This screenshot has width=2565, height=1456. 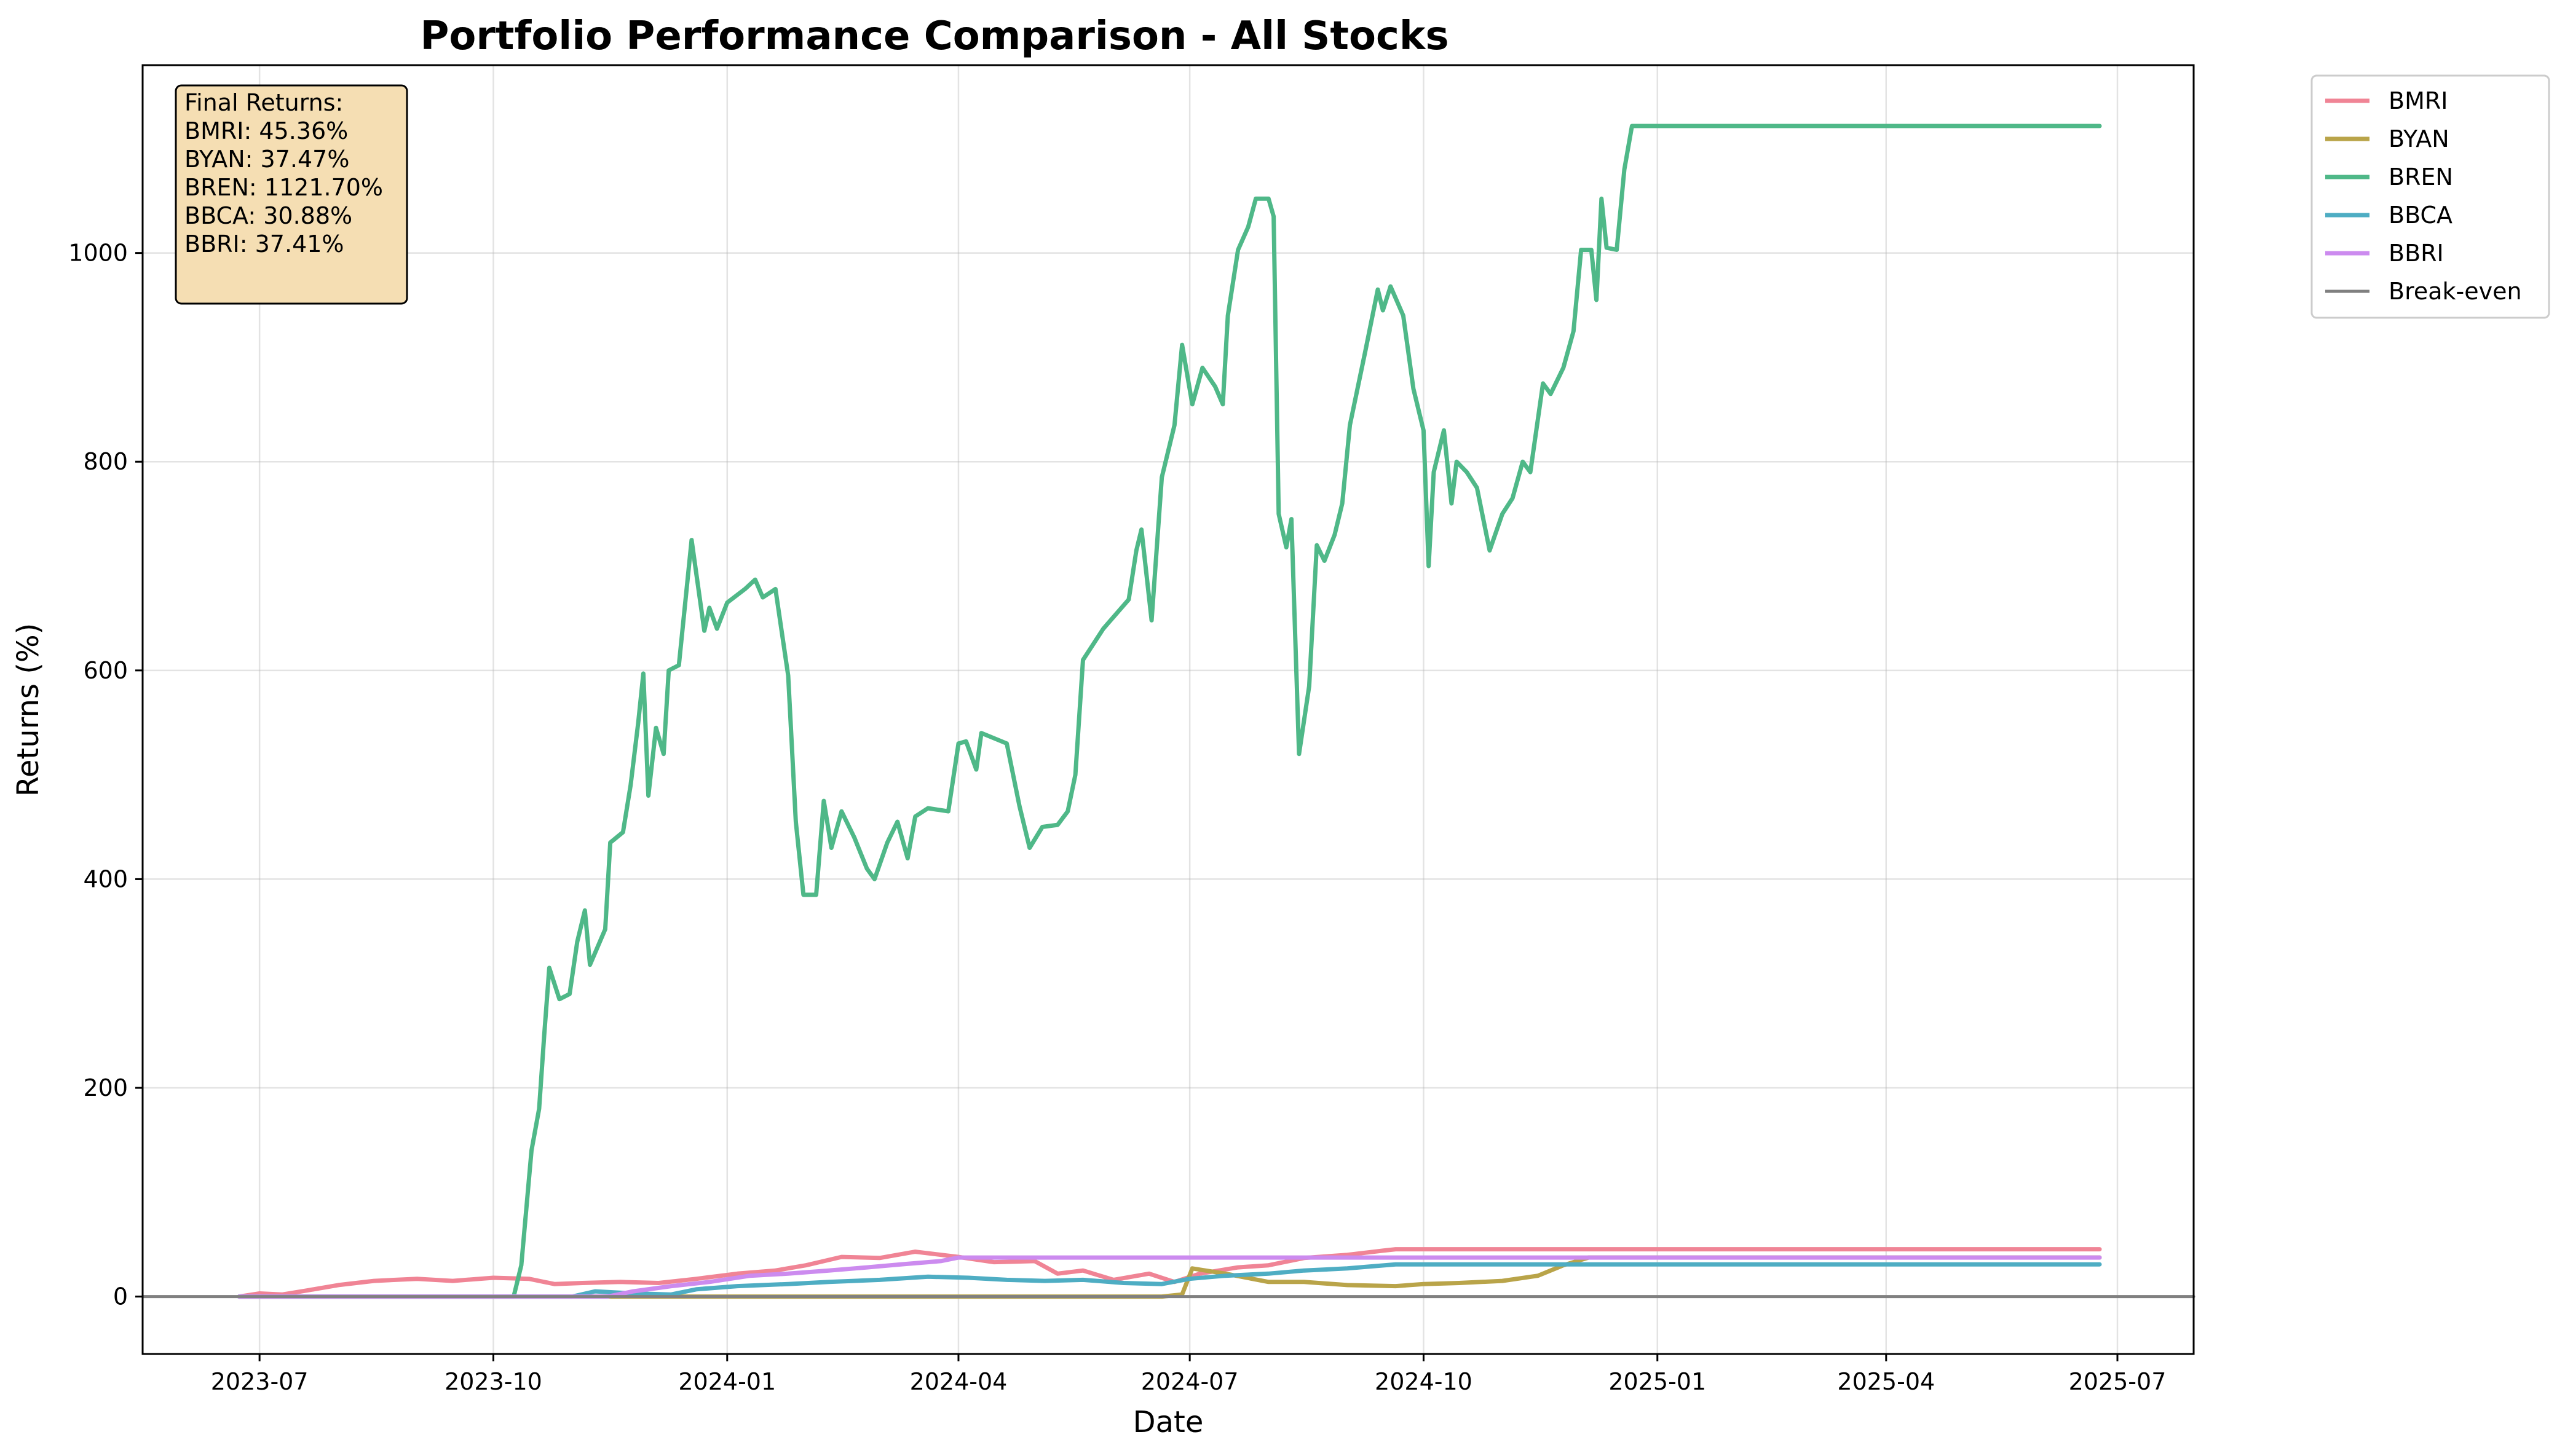 I want to click on x-tick-label: 2025-01, so click(x=1657, y=1381).